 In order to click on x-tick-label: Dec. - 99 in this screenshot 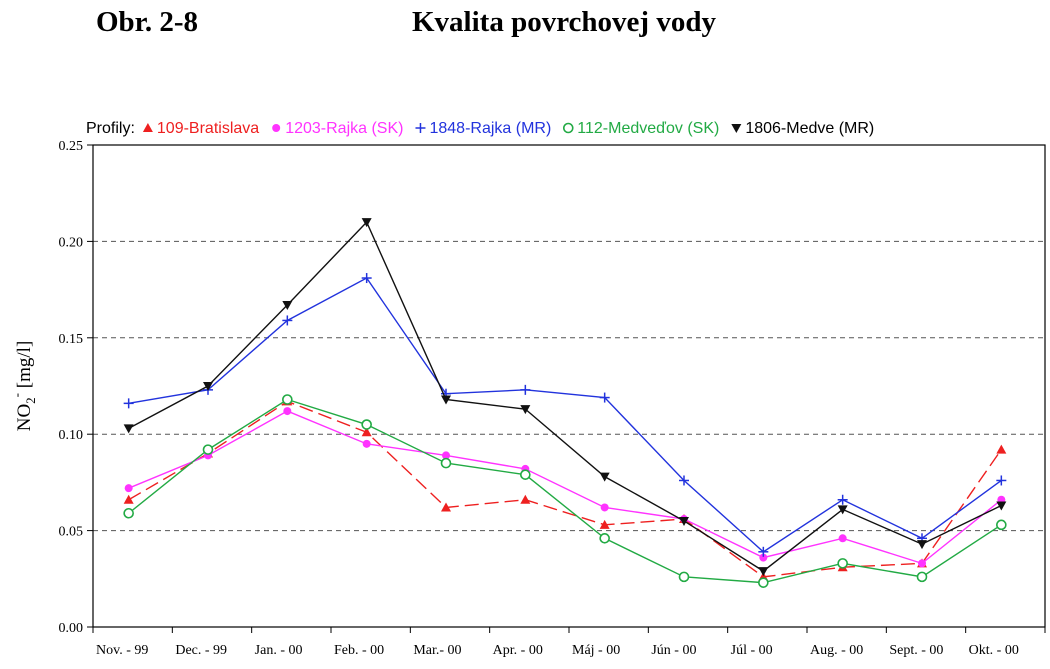, I will do `click(201, 650)`.